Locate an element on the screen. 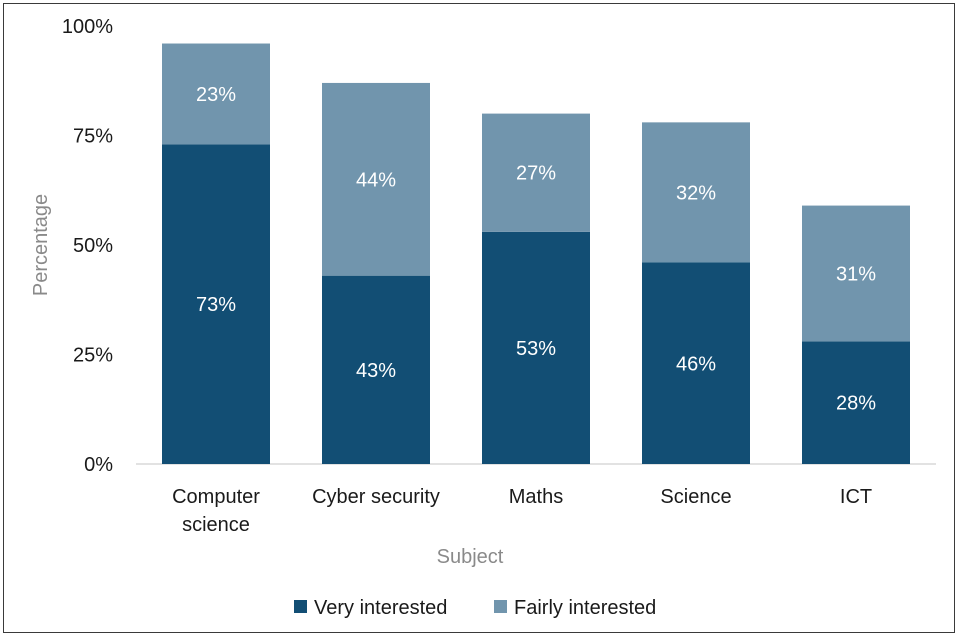 The height and width of the screenshot is (640, 960). legend-item-very-interested: Very interested is located at coordinates (370, 608).